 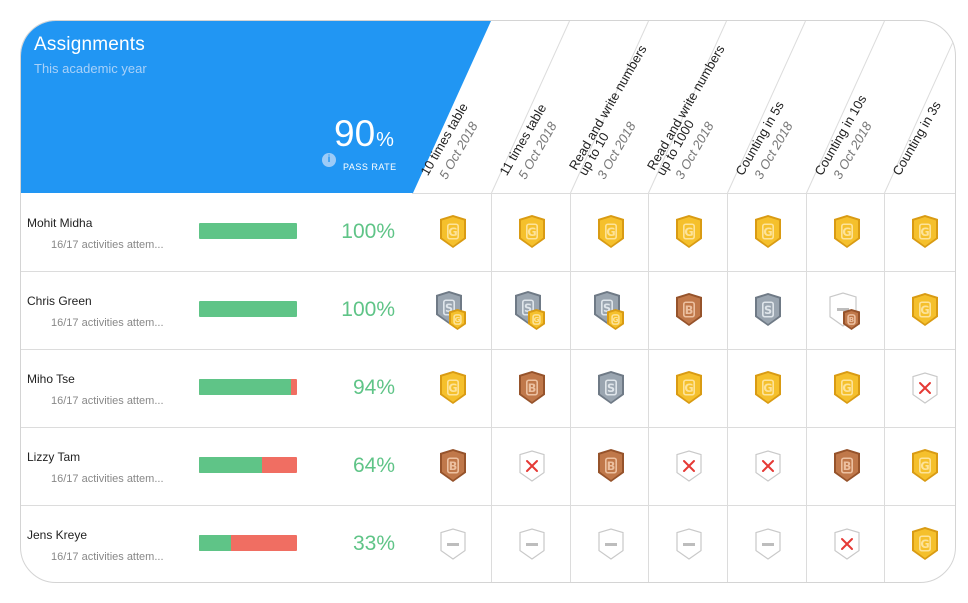 I want to click on silver-badge-icon: S, so click(x=611, y=387).